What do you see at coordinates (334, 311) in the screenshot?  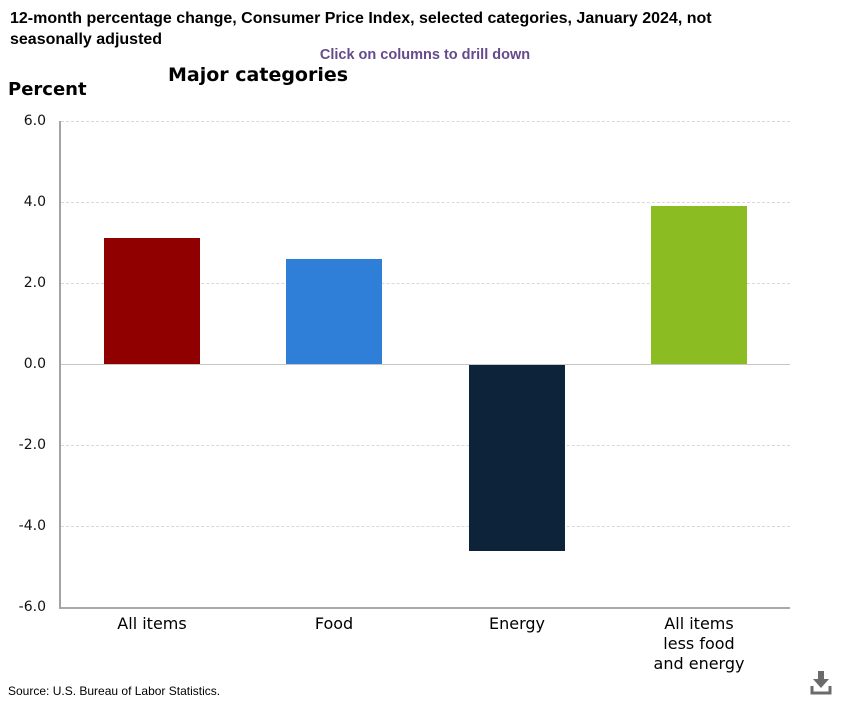 I see `bar-food` at bounding box center [334, 311].